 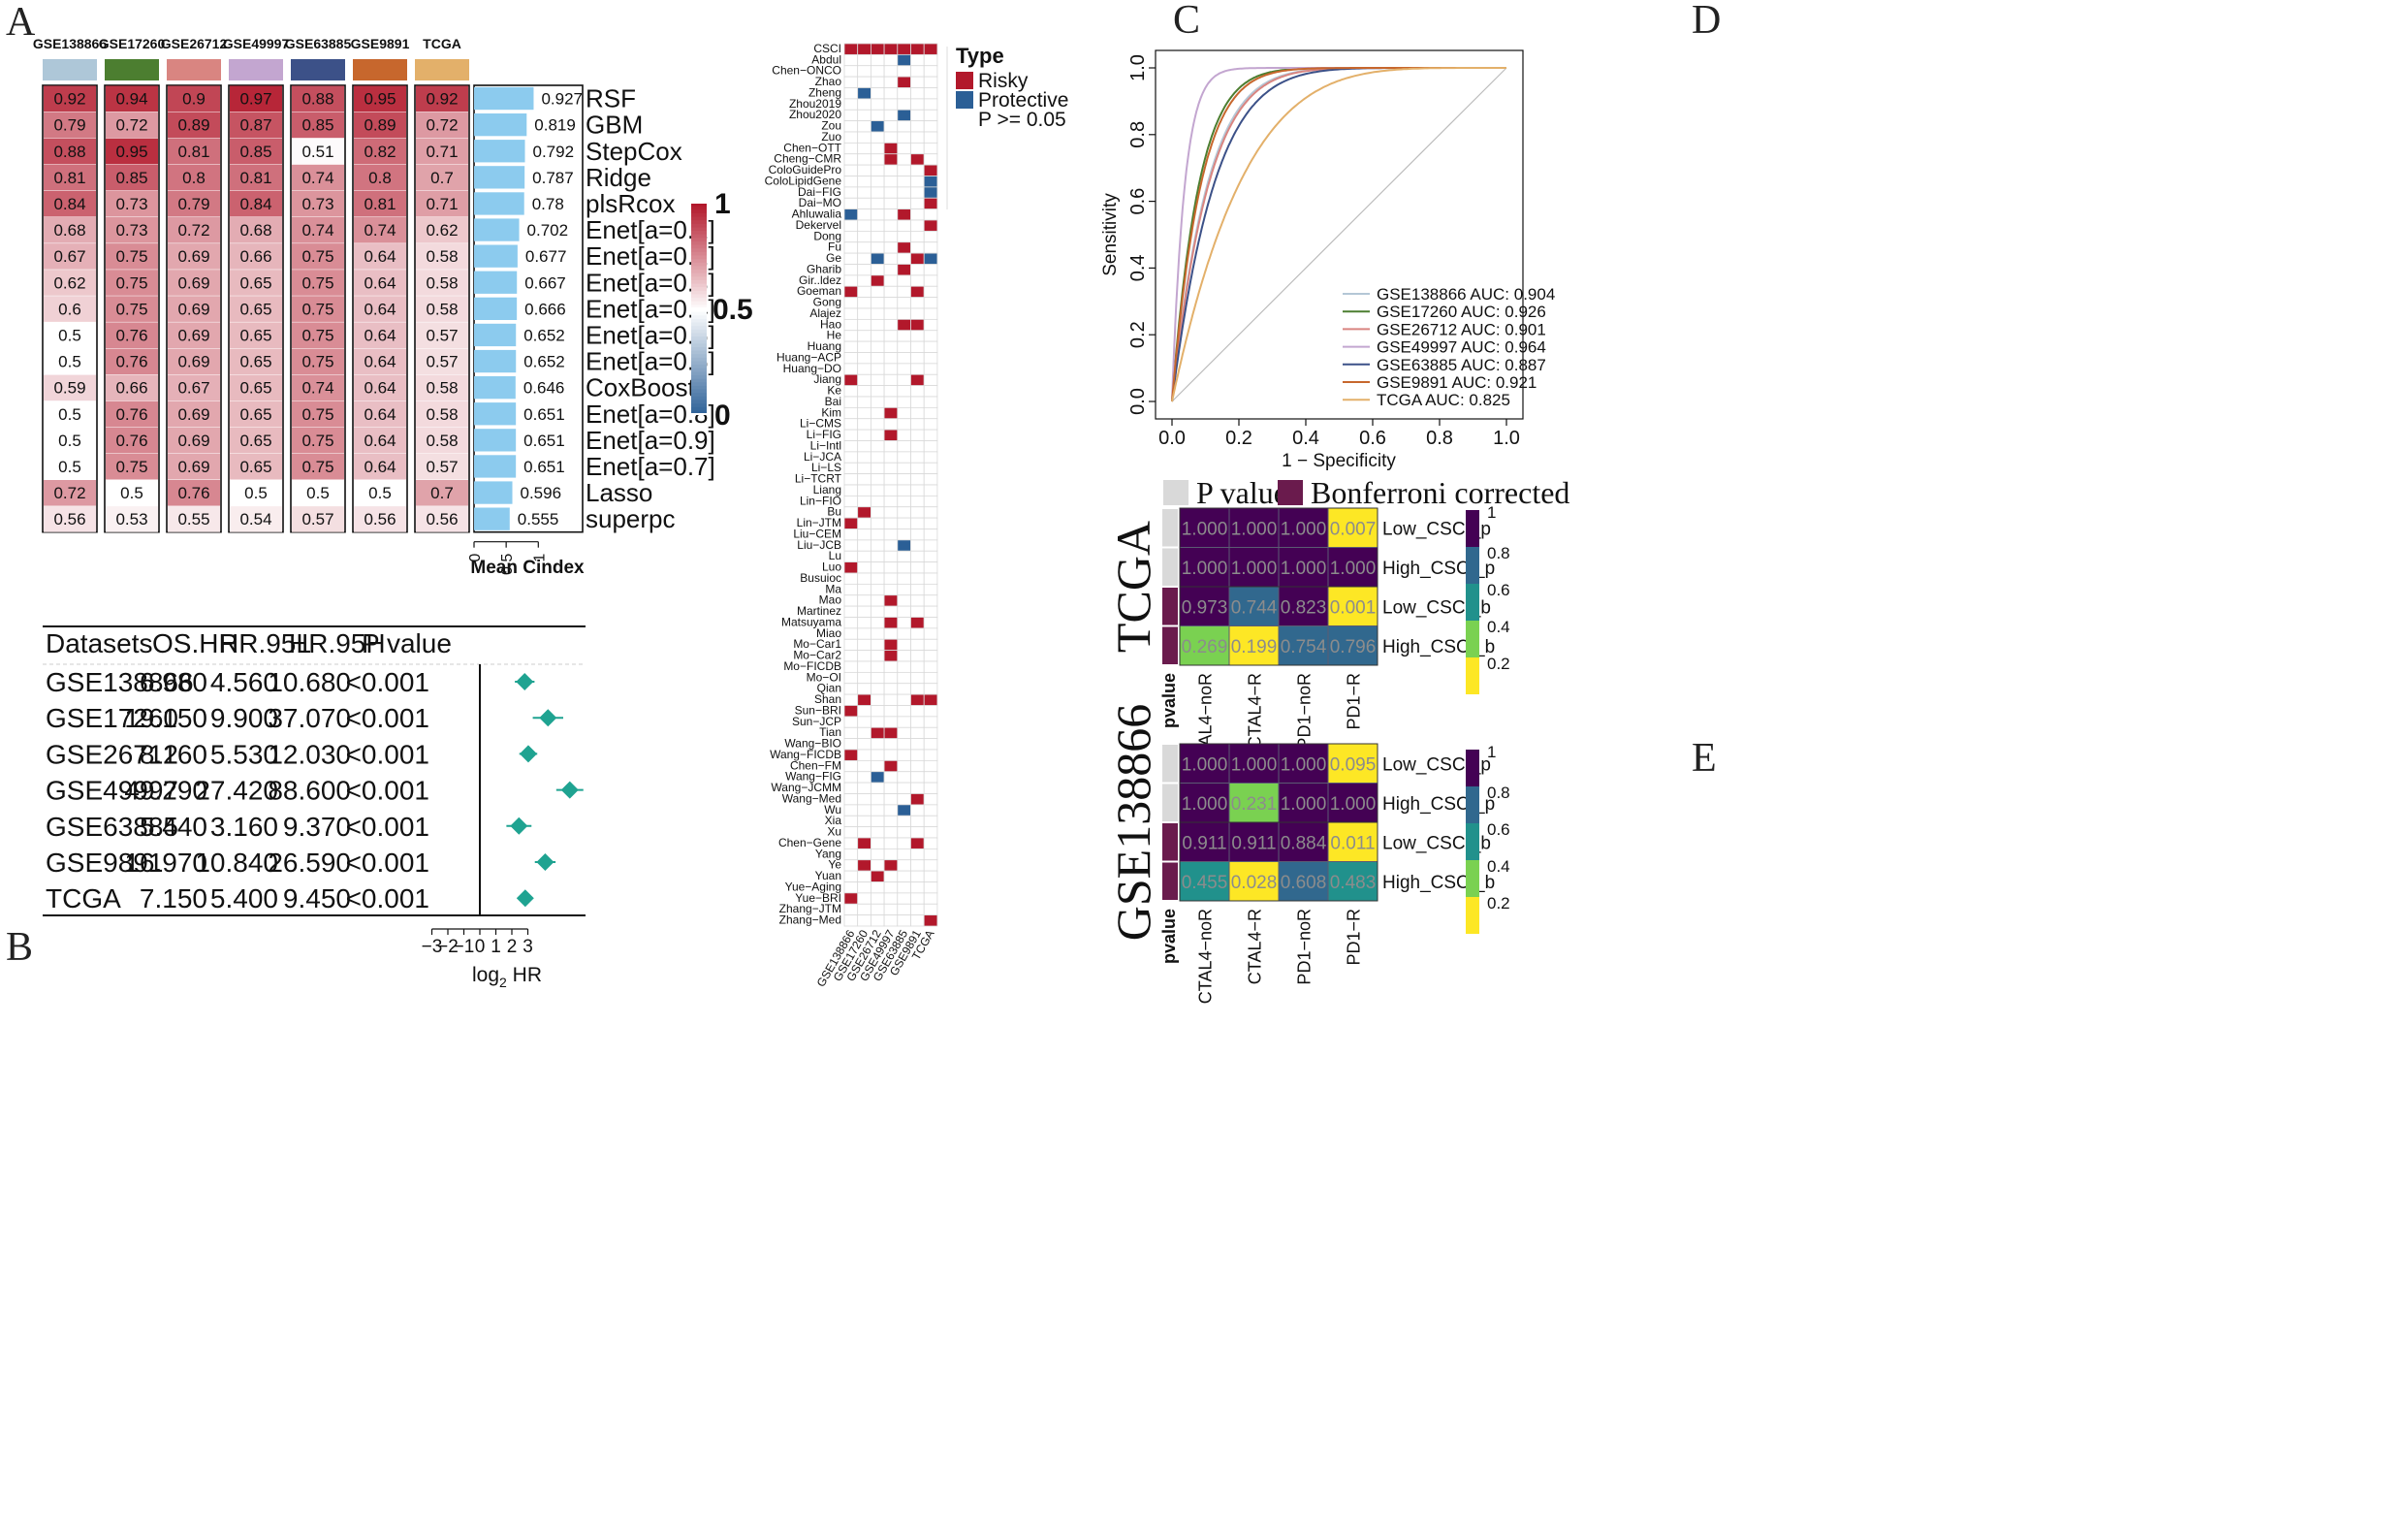 What do you see at coordinates (256, 493) in the screenshot?
I see `heatmap-cell-value: 0.5` at bounding box center [256, 493].